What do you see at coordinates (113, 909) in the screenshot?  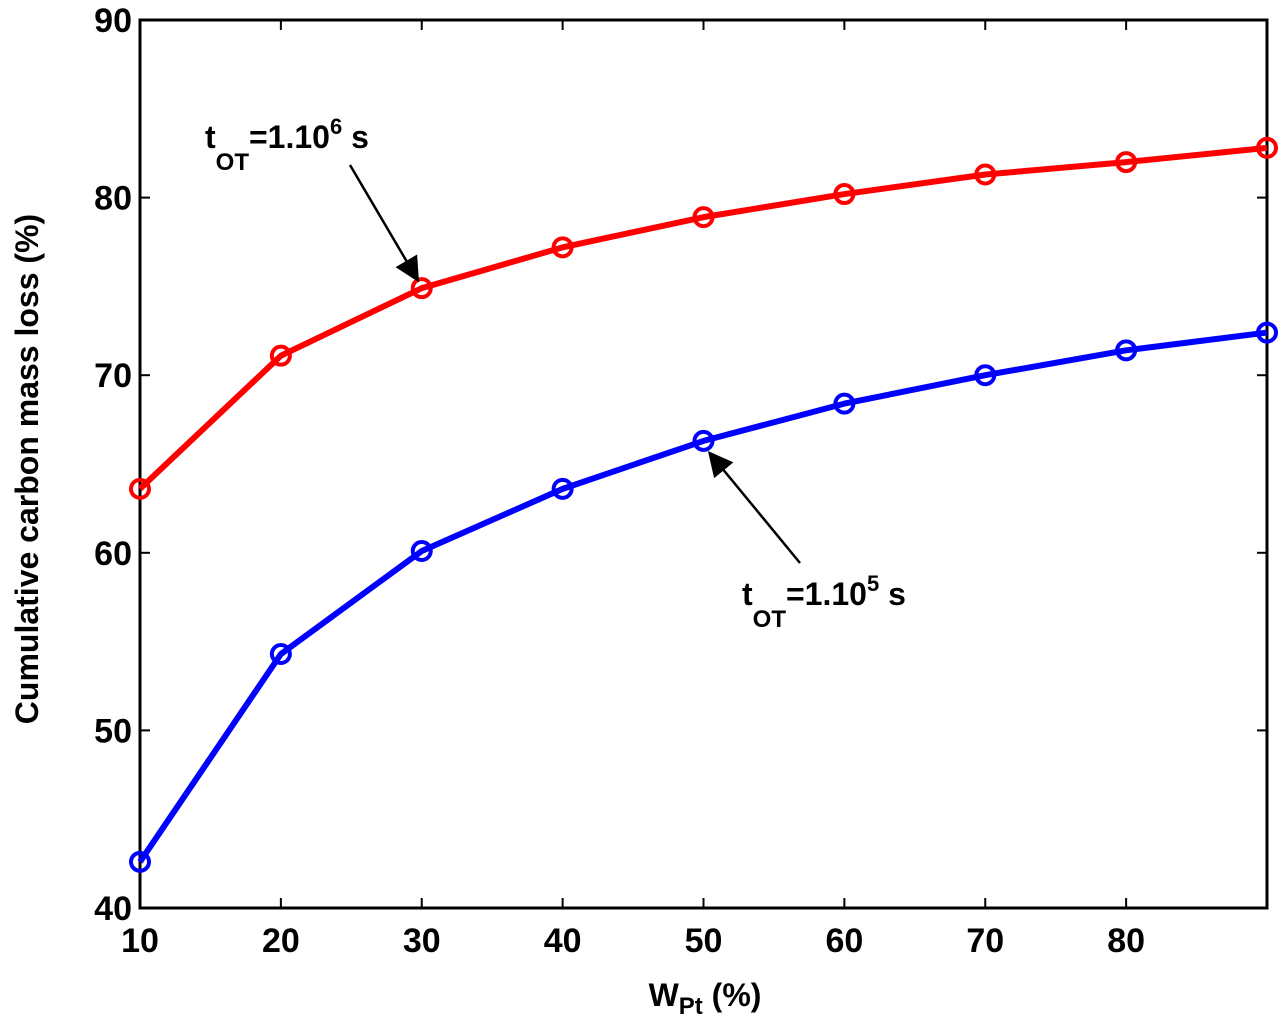 I see `y-tick-label: 40` at bounding box center [113, 909].